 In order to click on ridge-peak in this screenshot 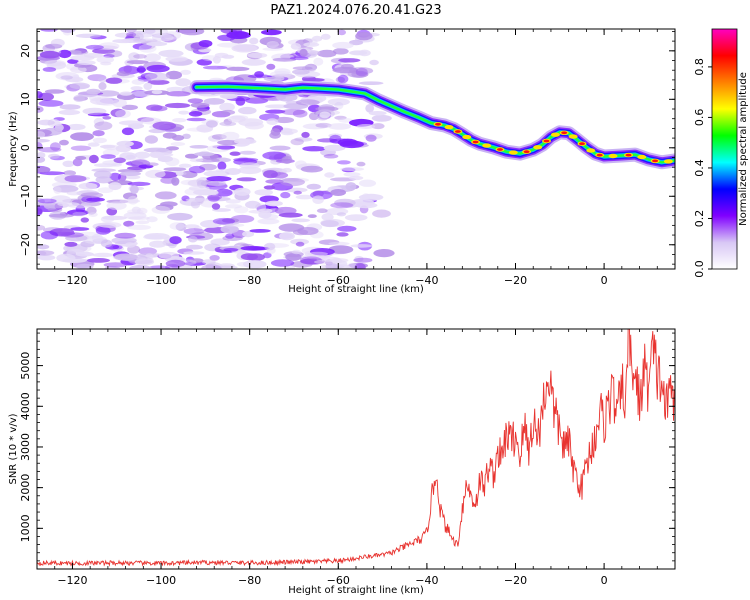, I will do `click(435, 124)`.